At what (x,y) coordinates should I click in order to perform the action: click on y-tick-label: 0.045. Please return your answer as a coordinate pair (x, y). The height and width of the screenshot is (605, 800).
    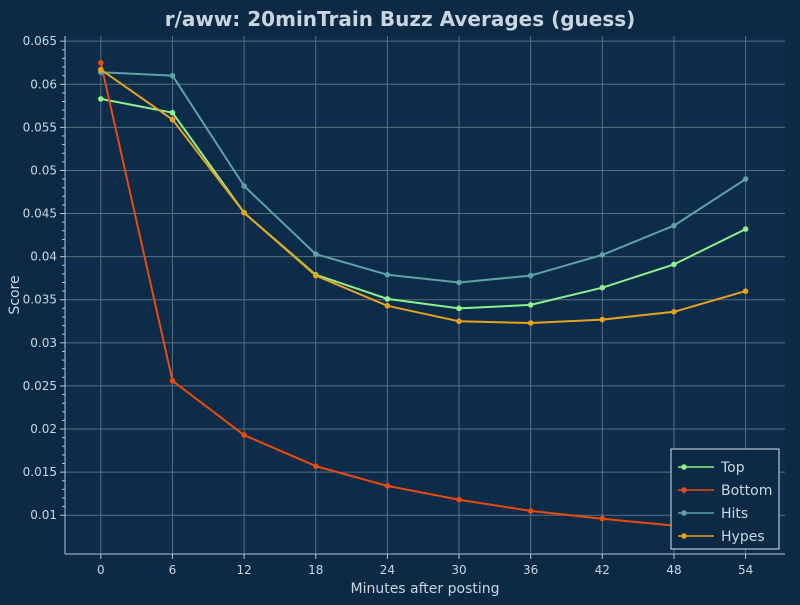
    Looking at the image, I should click on (40, 214).